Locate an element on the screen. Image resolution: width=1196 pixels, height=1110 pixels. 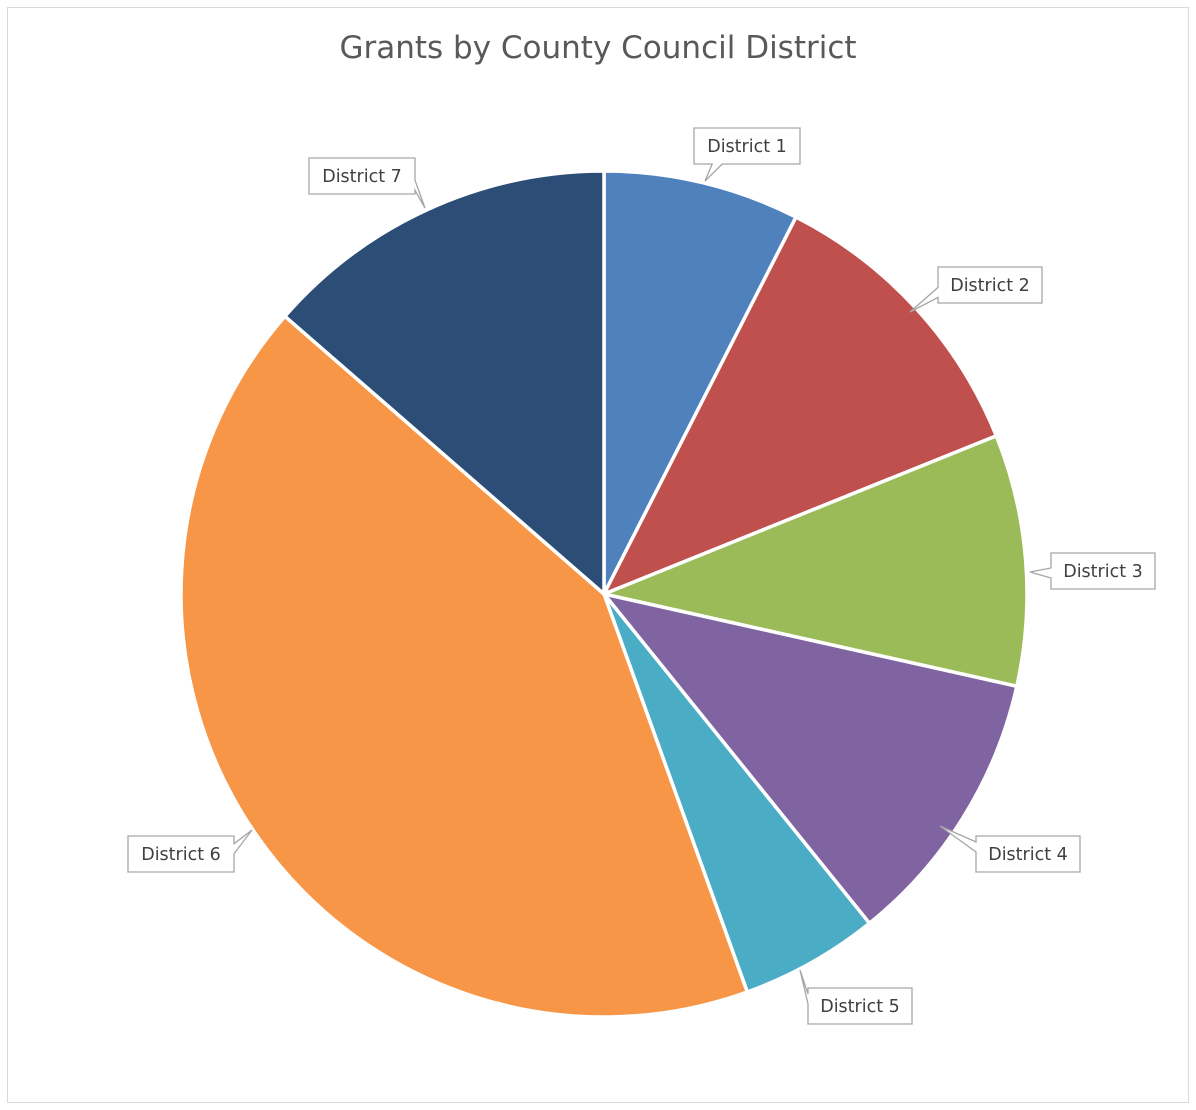
callout-district-5: District 5 is located at coordinates (856, 997).